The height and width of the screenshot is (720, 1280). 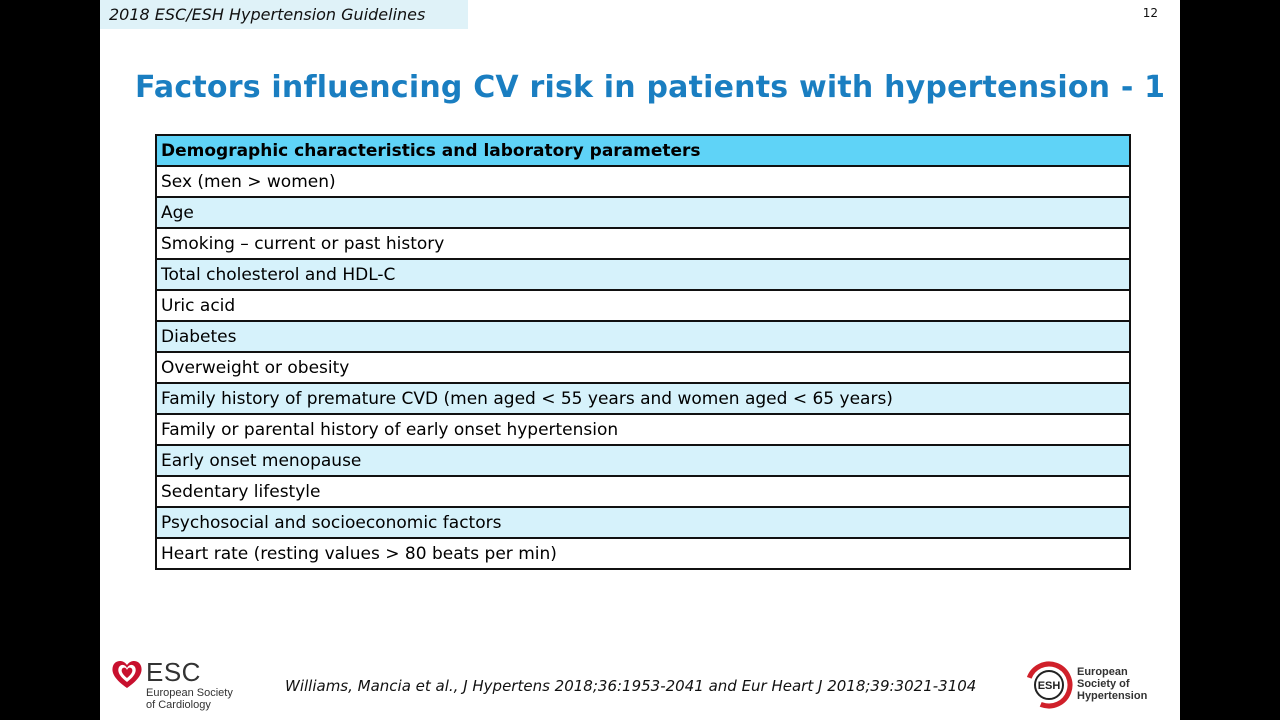 What do you see at coordinates (1150, 13) in the screenshot?
I see `page-number: 12` at bounding box center [1150, 13].